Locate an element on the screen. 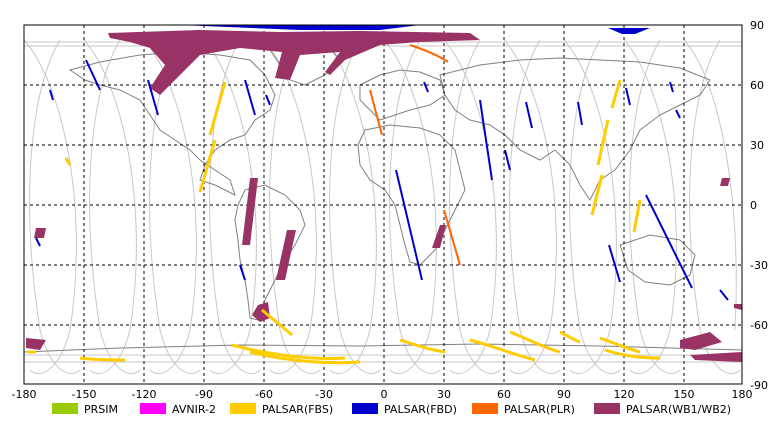 The image size is (770, 430). y-tick-label: -30 is located at coordinates (759, 265).